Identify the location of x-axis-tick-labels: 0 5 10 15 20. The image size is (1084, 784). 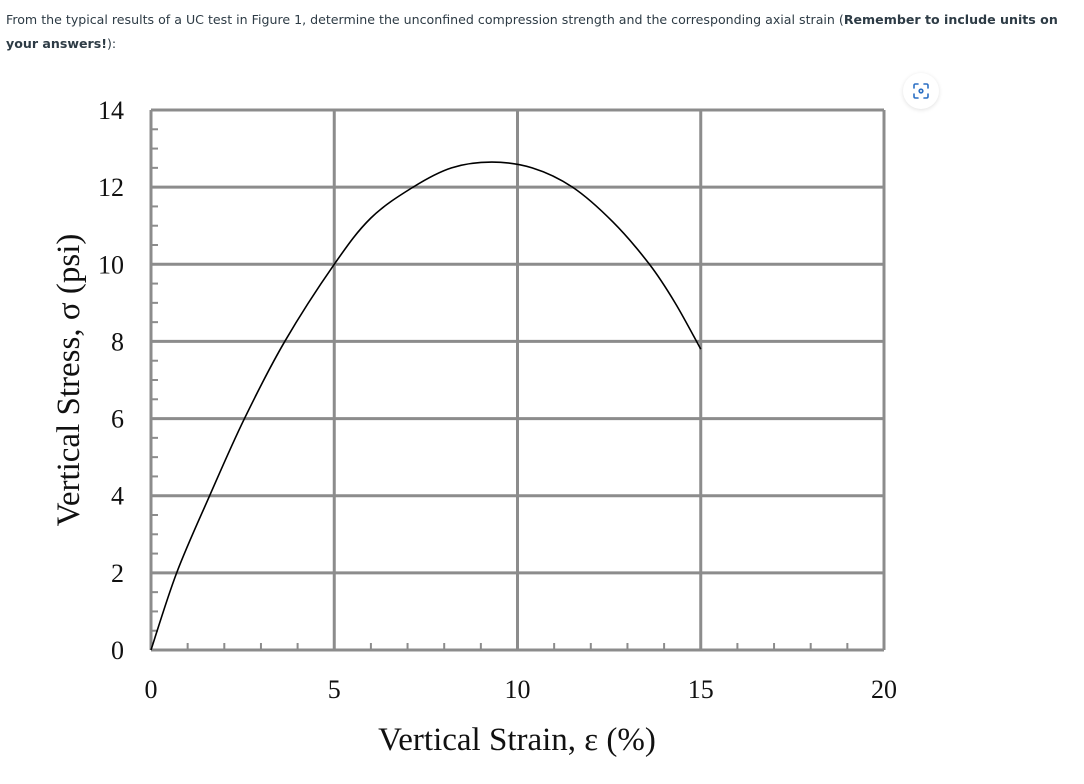
(521, 689).